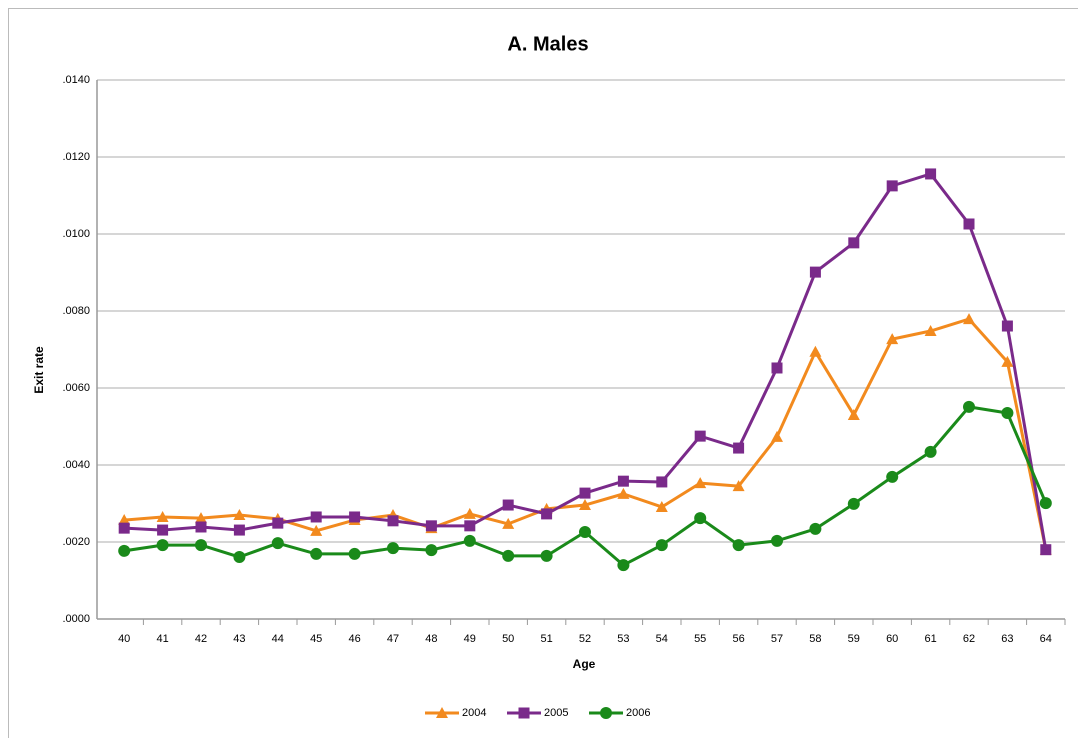 This screenshot has height=738, width=1078. Describe the element at coordinates (354, 639) in the screenshot. I see `x-tick-label: 46` at that location.